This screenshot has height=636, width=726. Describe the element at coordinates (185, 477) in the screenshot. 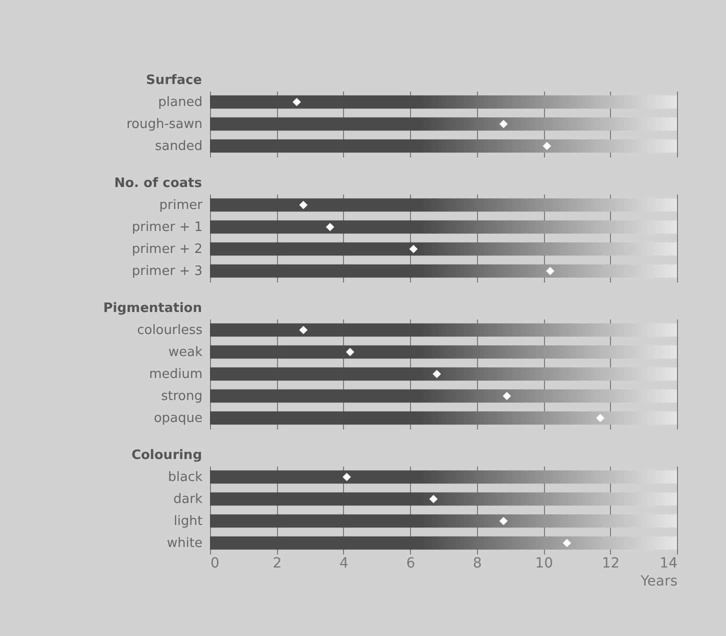

I see `y-tick-label: black` at that location.